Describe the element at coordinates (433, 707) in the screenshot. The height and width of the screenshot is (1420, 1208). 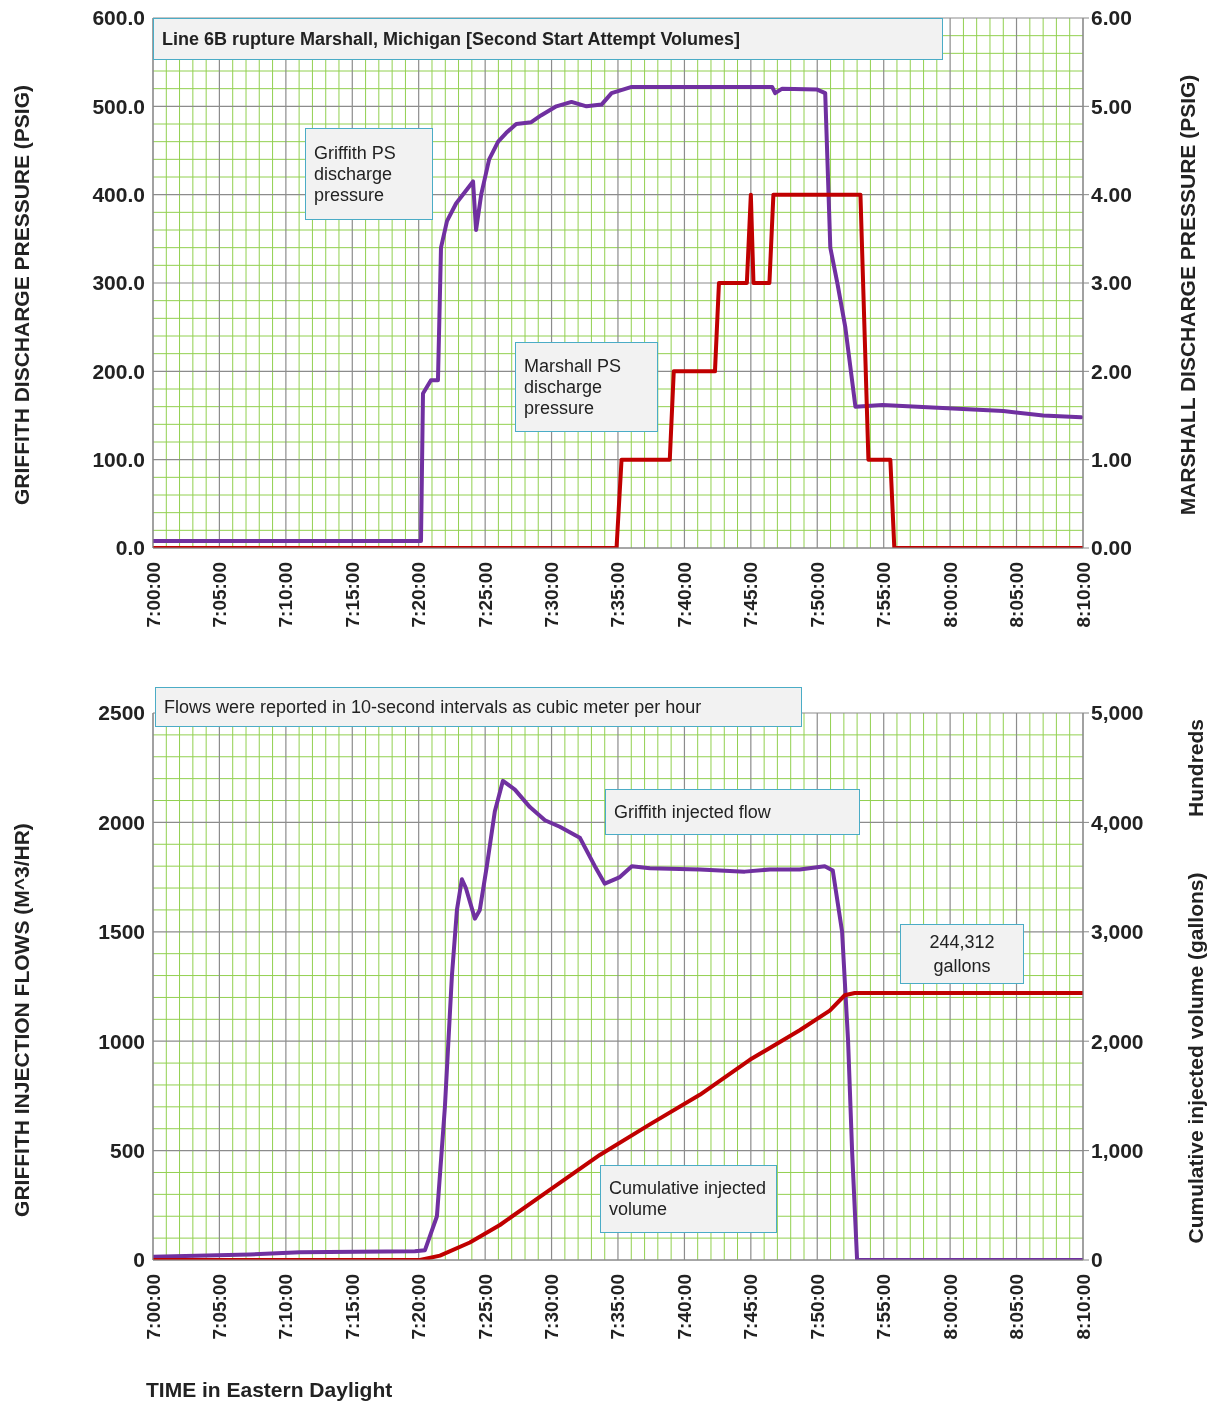
I see `chart-title: Flows were reported in 10-second intervals as cubic meter per hour` at that location.